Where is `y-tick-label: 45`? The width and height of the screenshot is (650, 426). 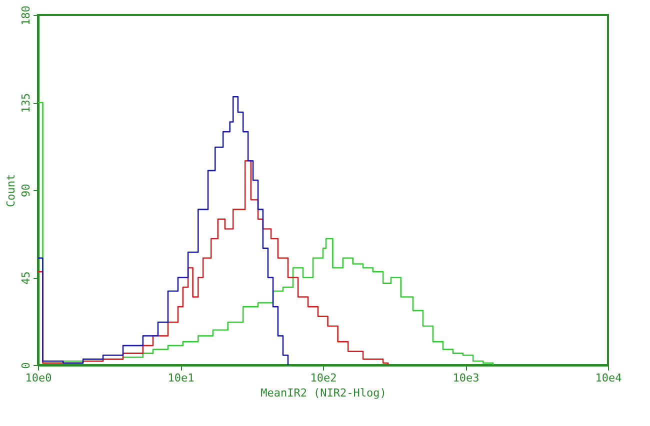 y-tick-label: 45 is located at coordinates (26, 278).